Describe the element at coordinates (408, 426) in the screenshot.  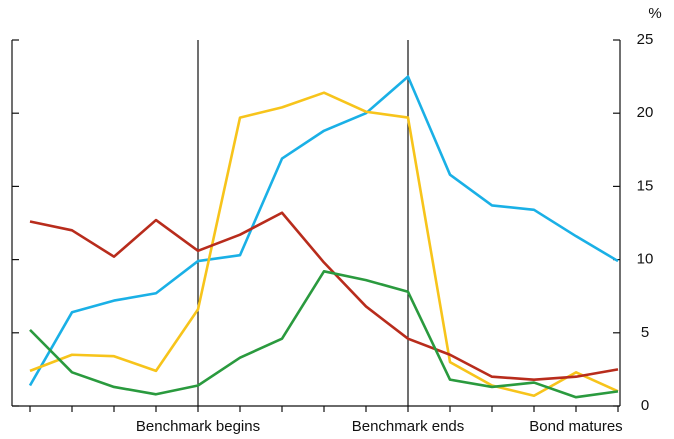
I see `x-tick-label: Benchmark ends` at that location.